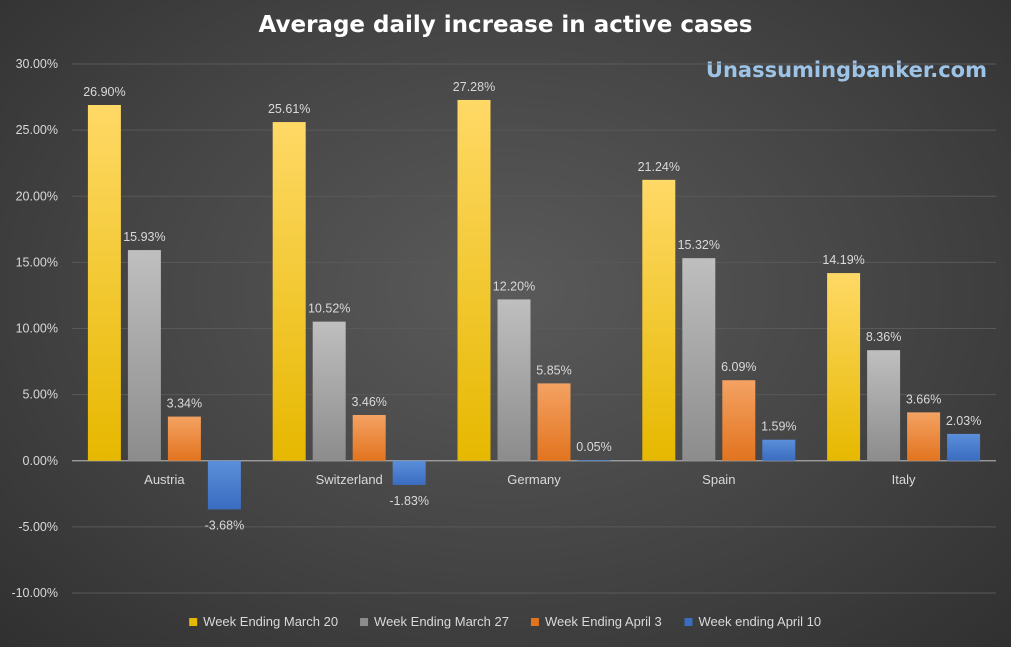 Image resolution: width=1011 pixels, height=647 pixels. What do you see at coordinates (270, 621) in the screenshot?
I see `legend-label: Week Ending March 20` at bounding box center [270, 621].